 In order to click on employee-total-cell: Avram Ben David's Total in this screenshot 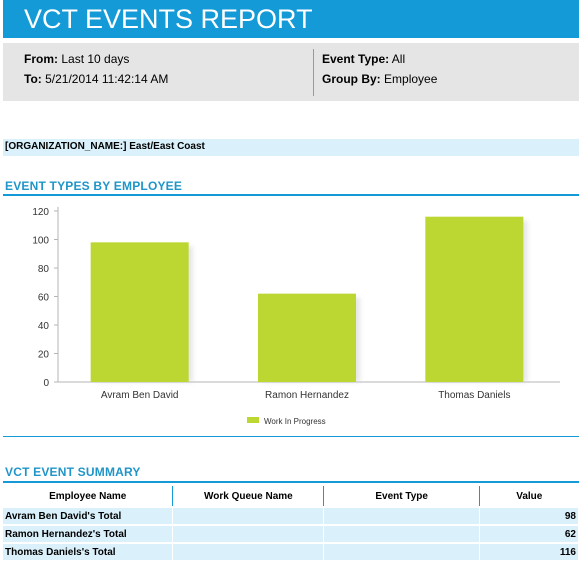, I will do `click(88, 515)`.